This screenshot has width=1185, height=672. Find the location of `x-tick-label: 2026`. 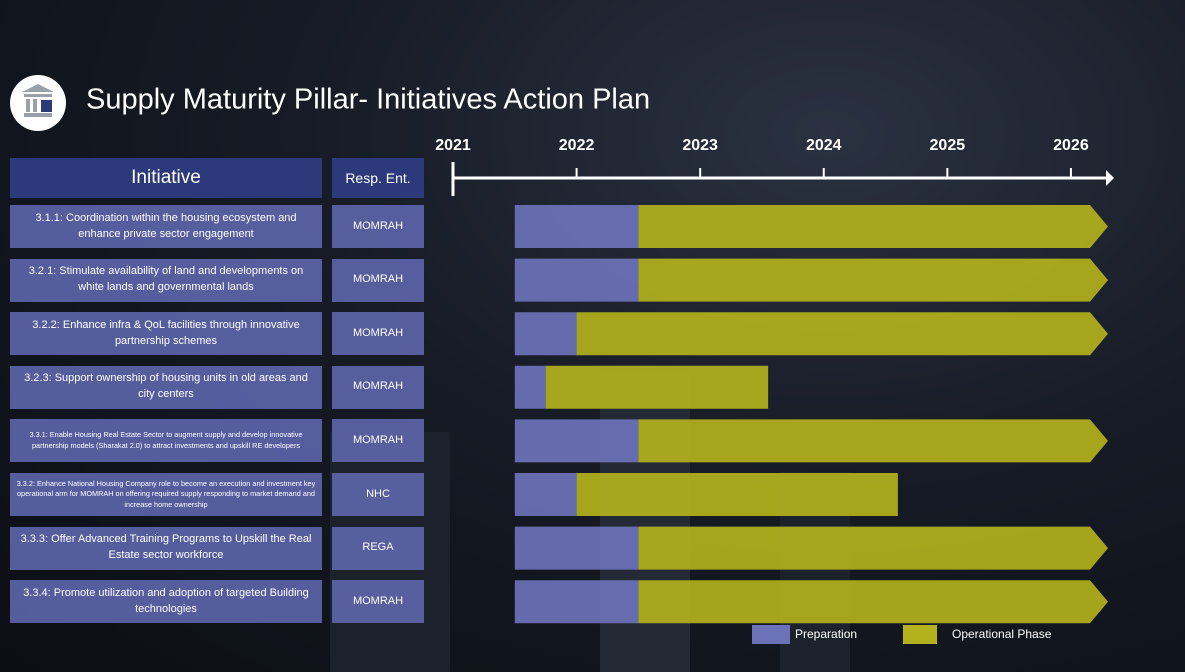

x-tick-label: 2026 is located at coordinates (1071, 145).